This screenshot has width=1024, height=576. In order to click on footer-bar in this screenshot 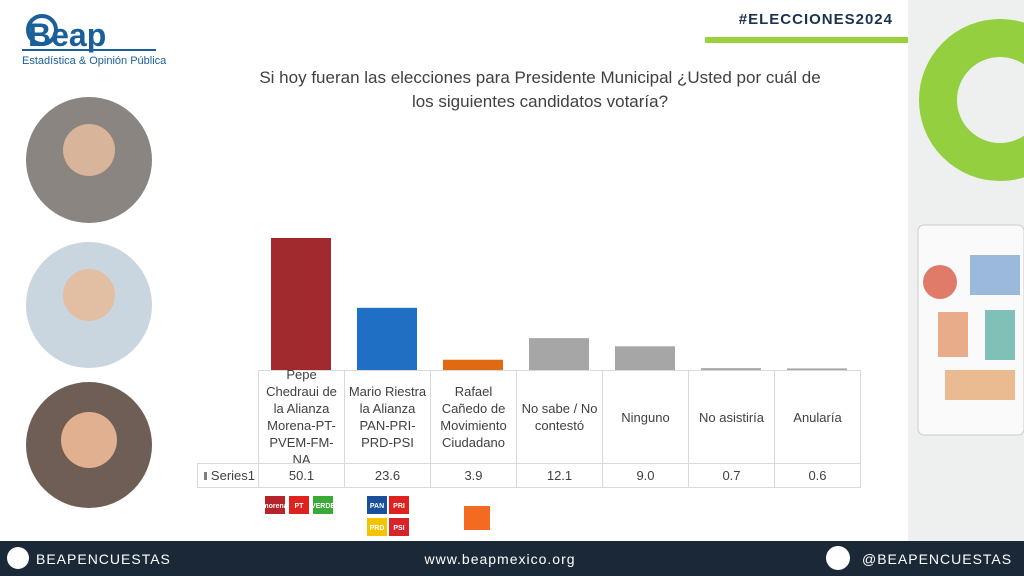, I will do `click(512, 558)`.